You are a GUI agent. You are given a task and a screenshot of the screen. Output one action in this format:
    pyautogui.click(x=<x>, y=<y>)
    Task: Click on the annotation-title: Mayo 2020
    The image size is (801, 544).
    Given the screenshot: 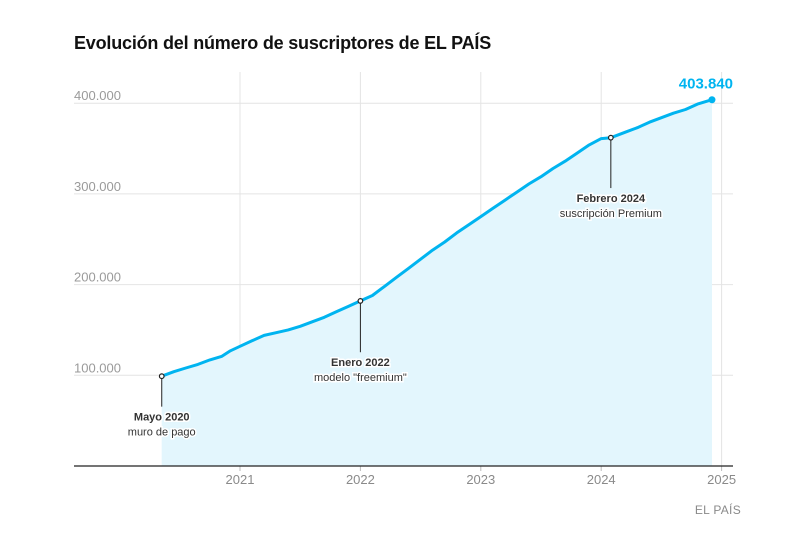 What is the action you would take?
    pyautogui.click(x=162, y=418)
    